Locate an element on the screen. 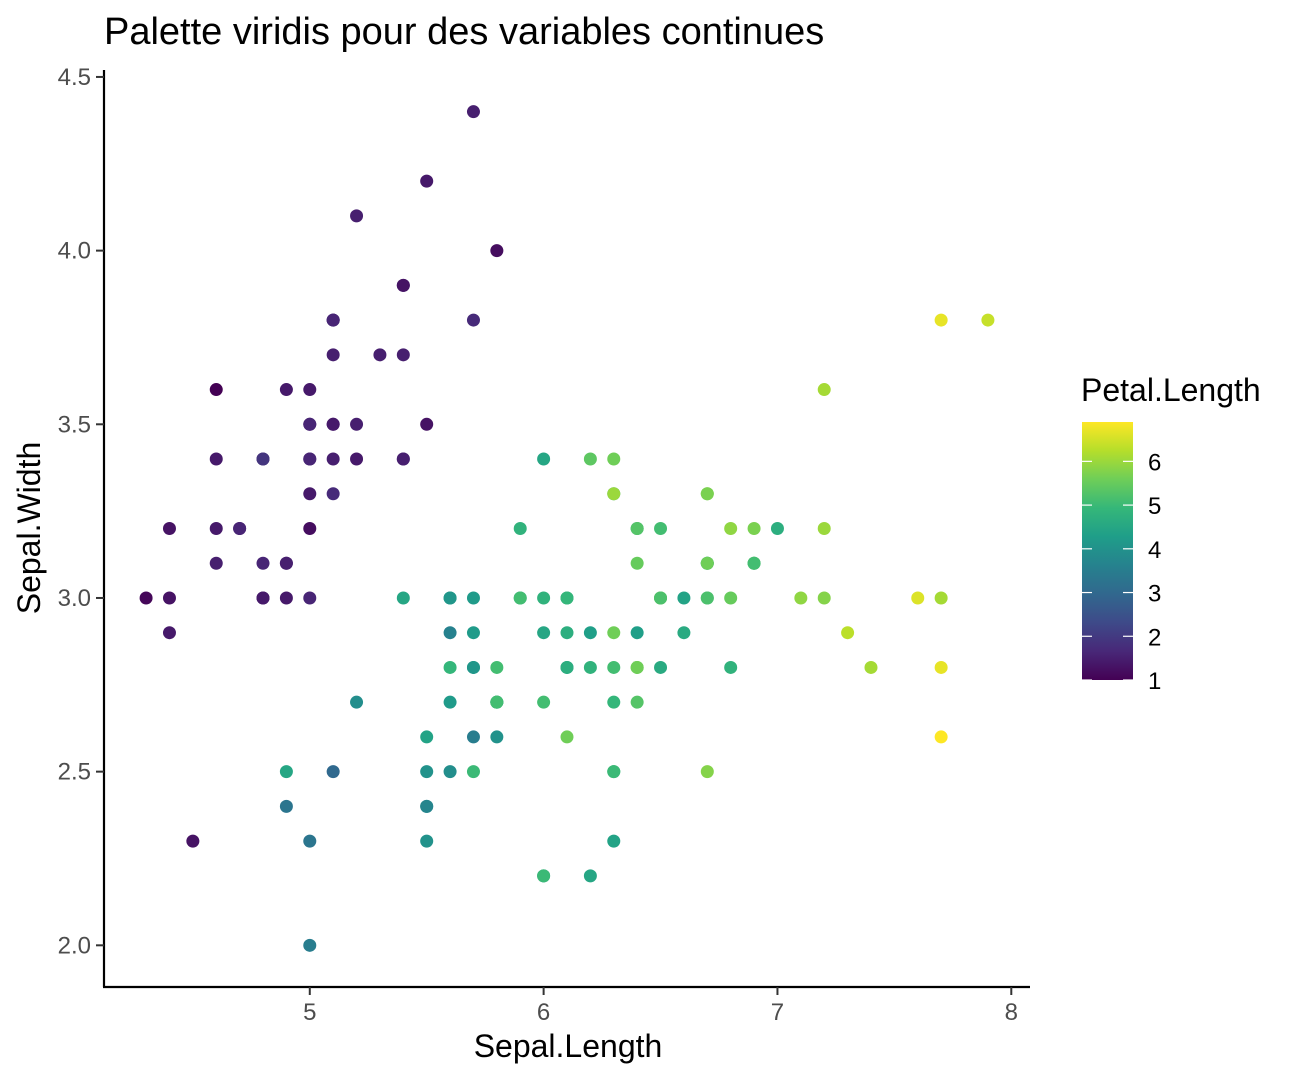 Image resolution: width=1296 pixels, height=1080 pixels. x-tick-label: 8 is located at coordinates (1011, 1012).